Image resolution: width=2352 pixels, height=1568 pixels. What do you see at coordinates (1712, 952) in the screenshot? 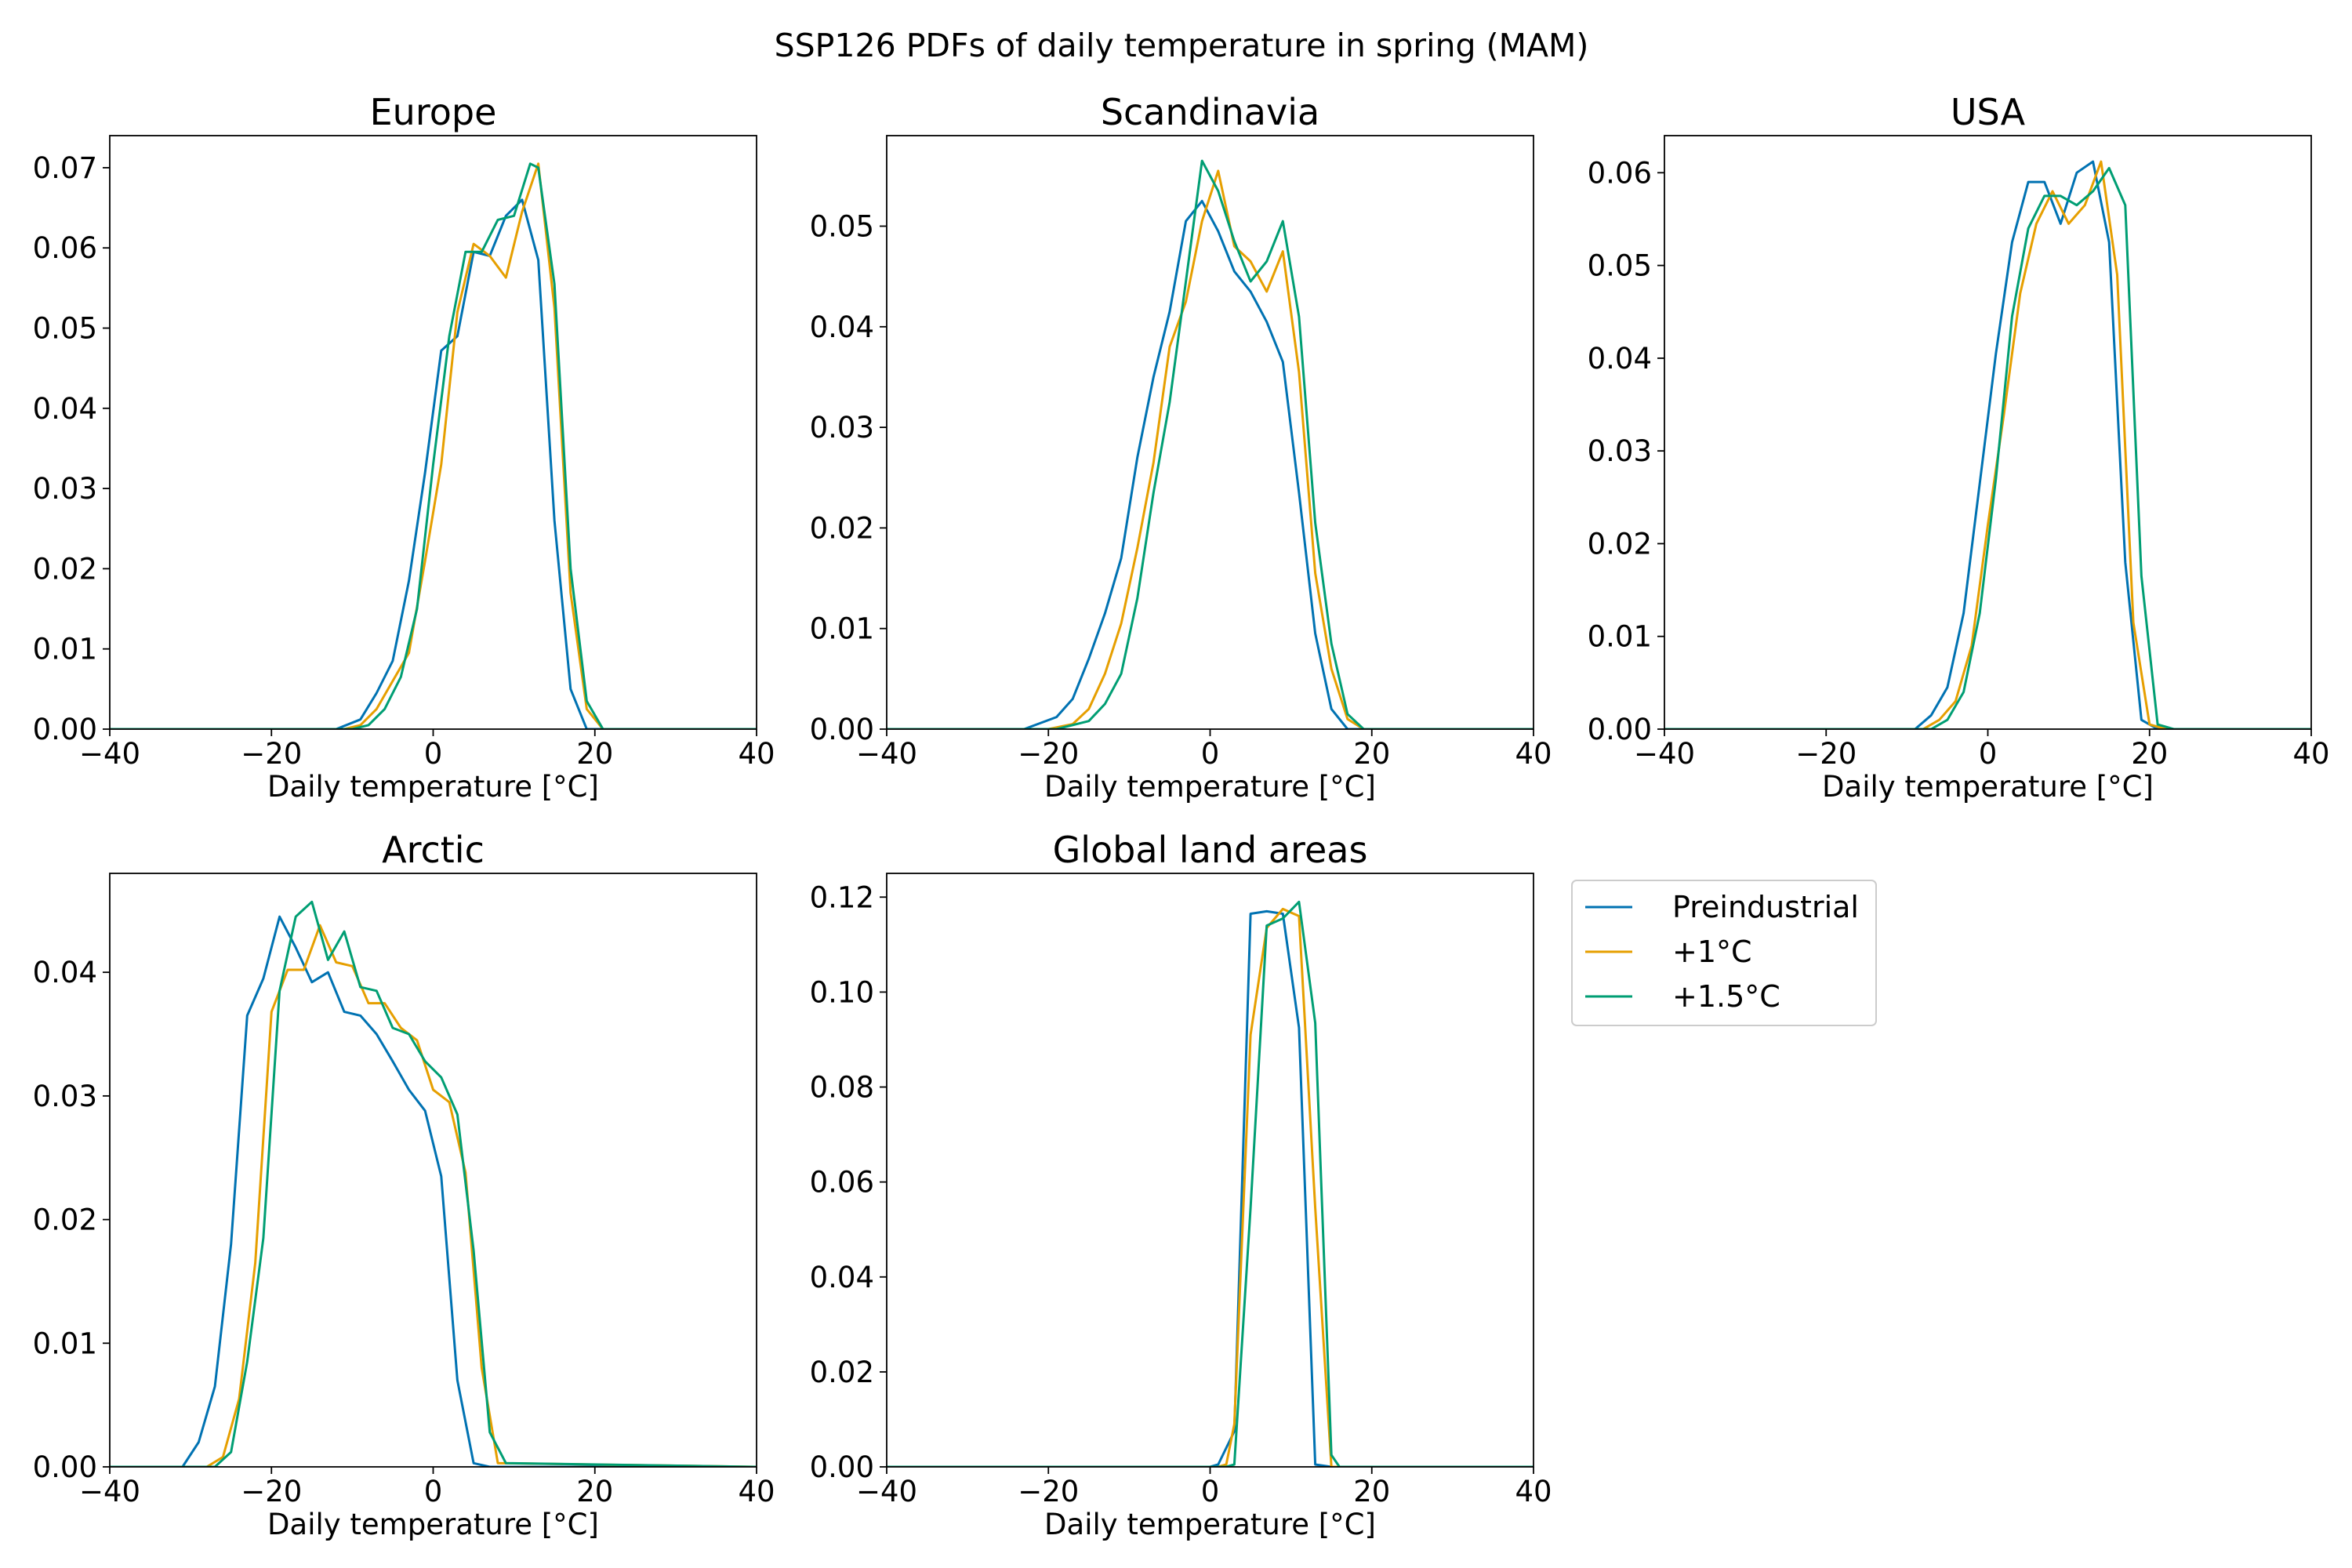
I see `legend-label-plus-1c: +1°C` at bounding box center [1712, 952].